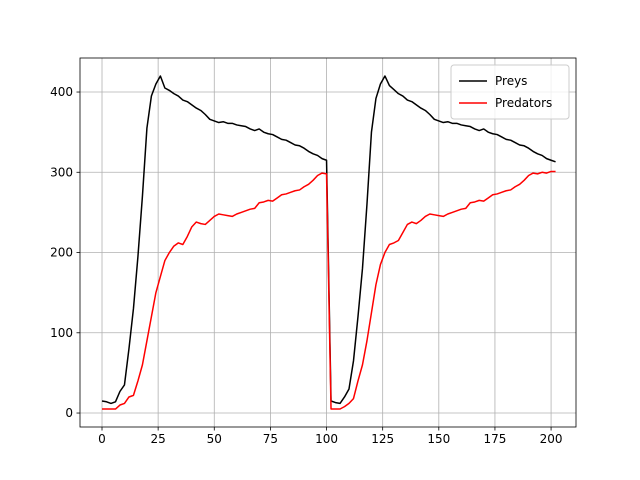  Describe the element at coordinates (438, 439) in the screenshot. I see `x-tick-label: 150` at that location.